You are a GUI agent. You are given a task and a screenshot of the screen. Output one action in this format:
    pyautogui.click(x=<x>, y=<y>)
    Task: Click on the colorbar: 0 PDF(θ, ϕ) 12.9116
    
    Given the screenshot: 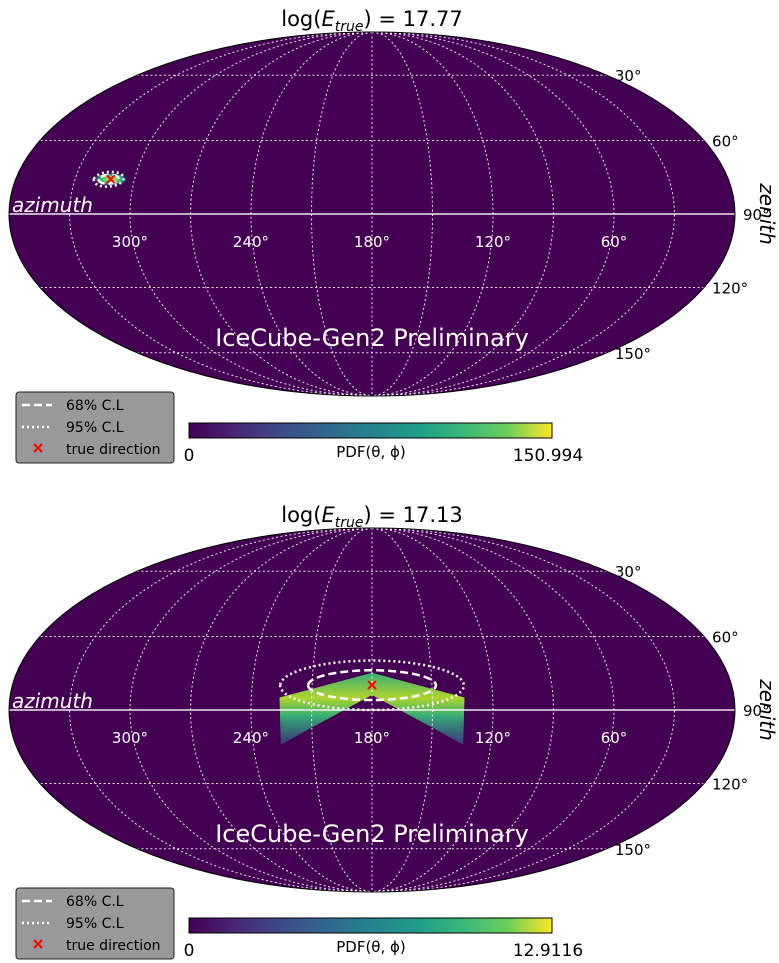 What is the action you would take?
    pyautogui.click(x=383, y=939)
    